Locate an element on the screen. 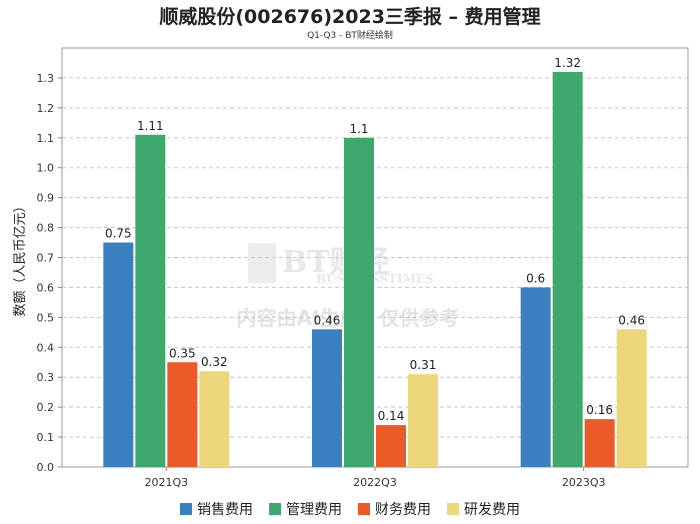 This screenshot has width=700, height=524. chart-legend: 销售费用 管理费用 财务费用 研发费用 is located at coordinates (350, 509).